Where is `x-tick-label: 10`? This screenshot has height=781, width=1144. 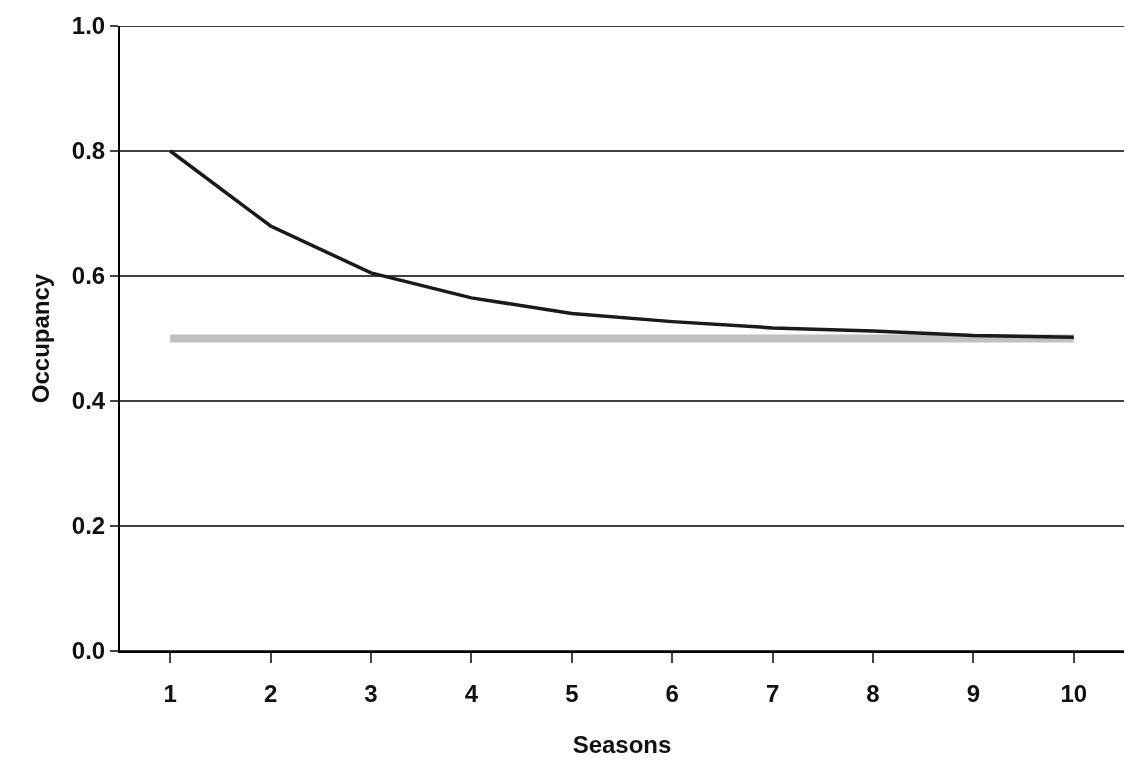 x-tick-label: 10 is located at coordinates (1074, 693).